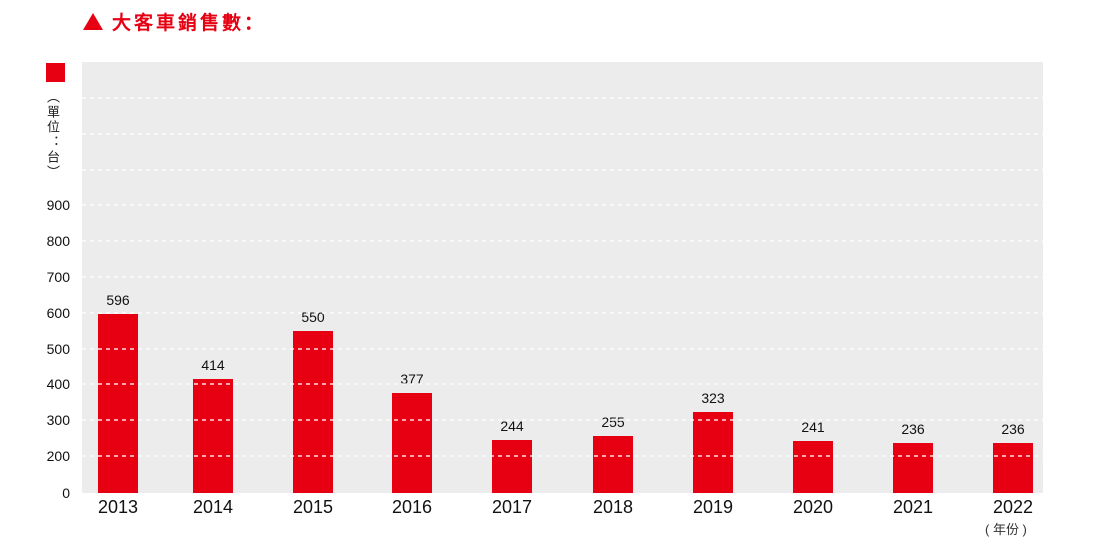 This screenshot has height=550, width=1120. What do you see at coordinates (613, 453) in the screenshot?
I see `bar-2018: 255` at bounding box center [613, 453].